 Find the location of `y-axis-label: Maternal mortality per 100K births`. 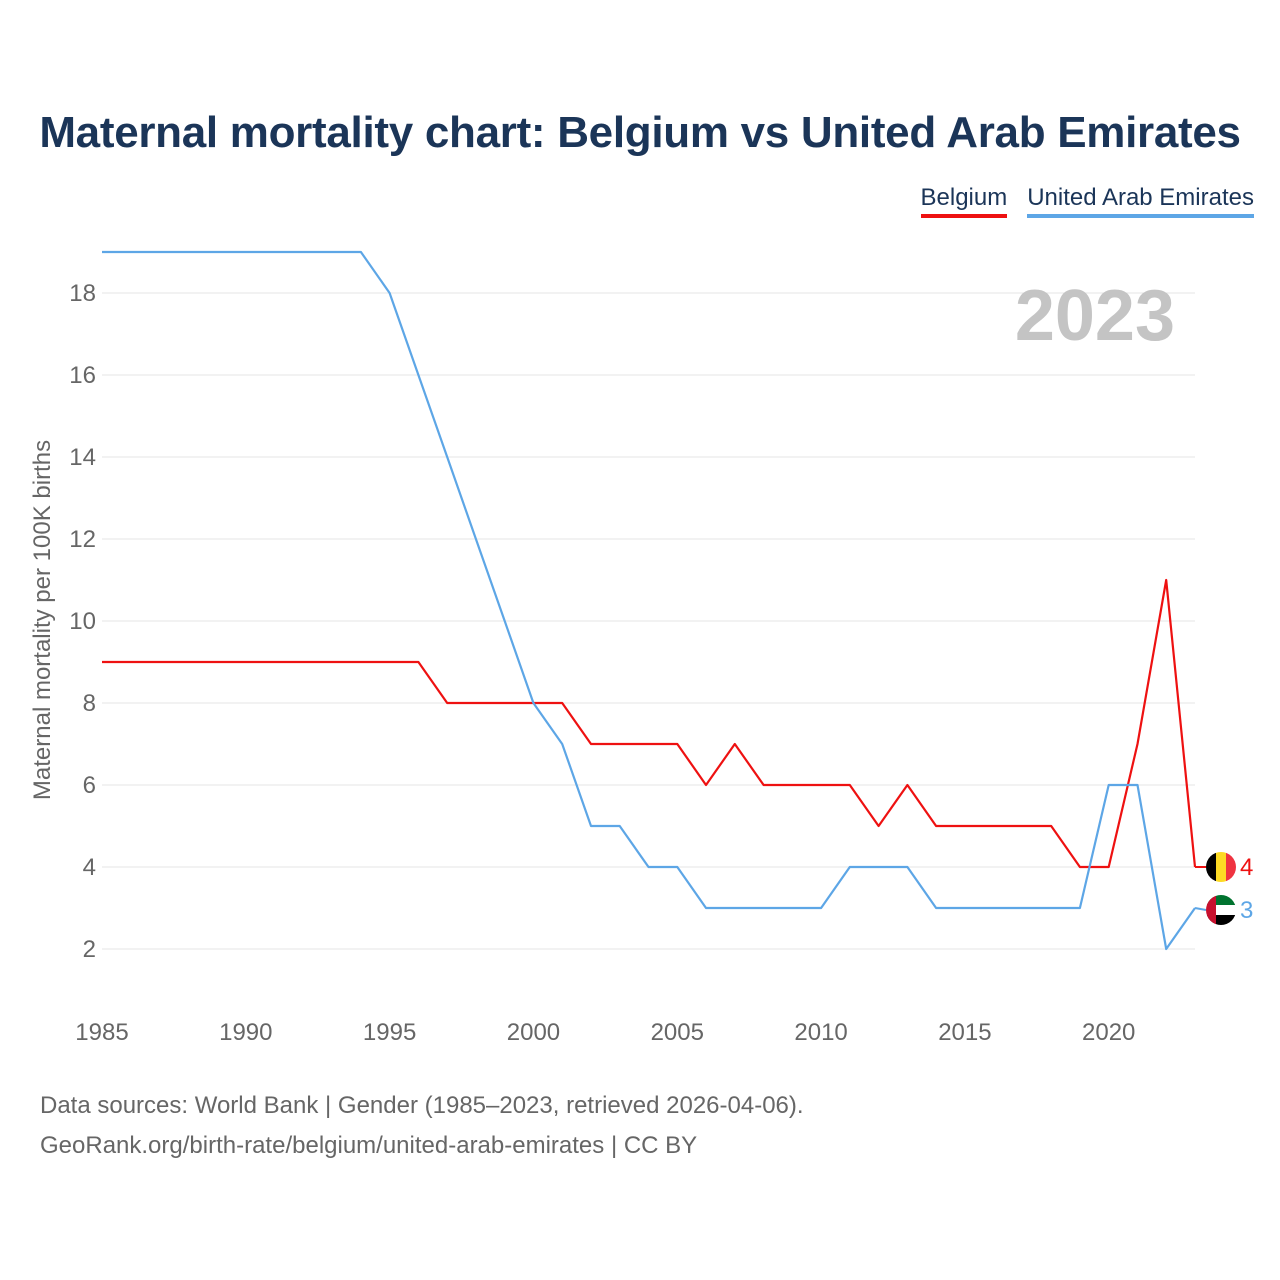

y-axis-label: Maternal mortality per 100K births is located at coordinates (42, 620).